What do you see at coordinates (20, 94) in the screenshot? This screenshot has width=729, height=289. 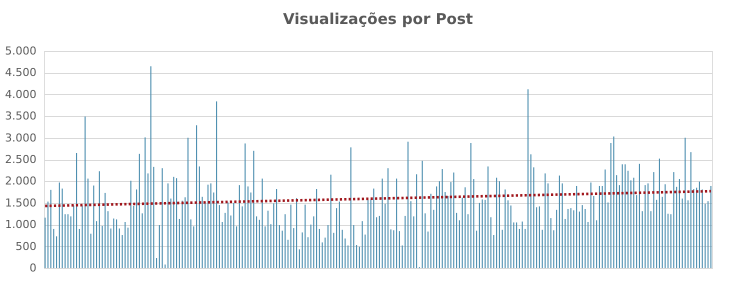 I see `y-tick-label: 4.000` at bounding box center [20, 94].